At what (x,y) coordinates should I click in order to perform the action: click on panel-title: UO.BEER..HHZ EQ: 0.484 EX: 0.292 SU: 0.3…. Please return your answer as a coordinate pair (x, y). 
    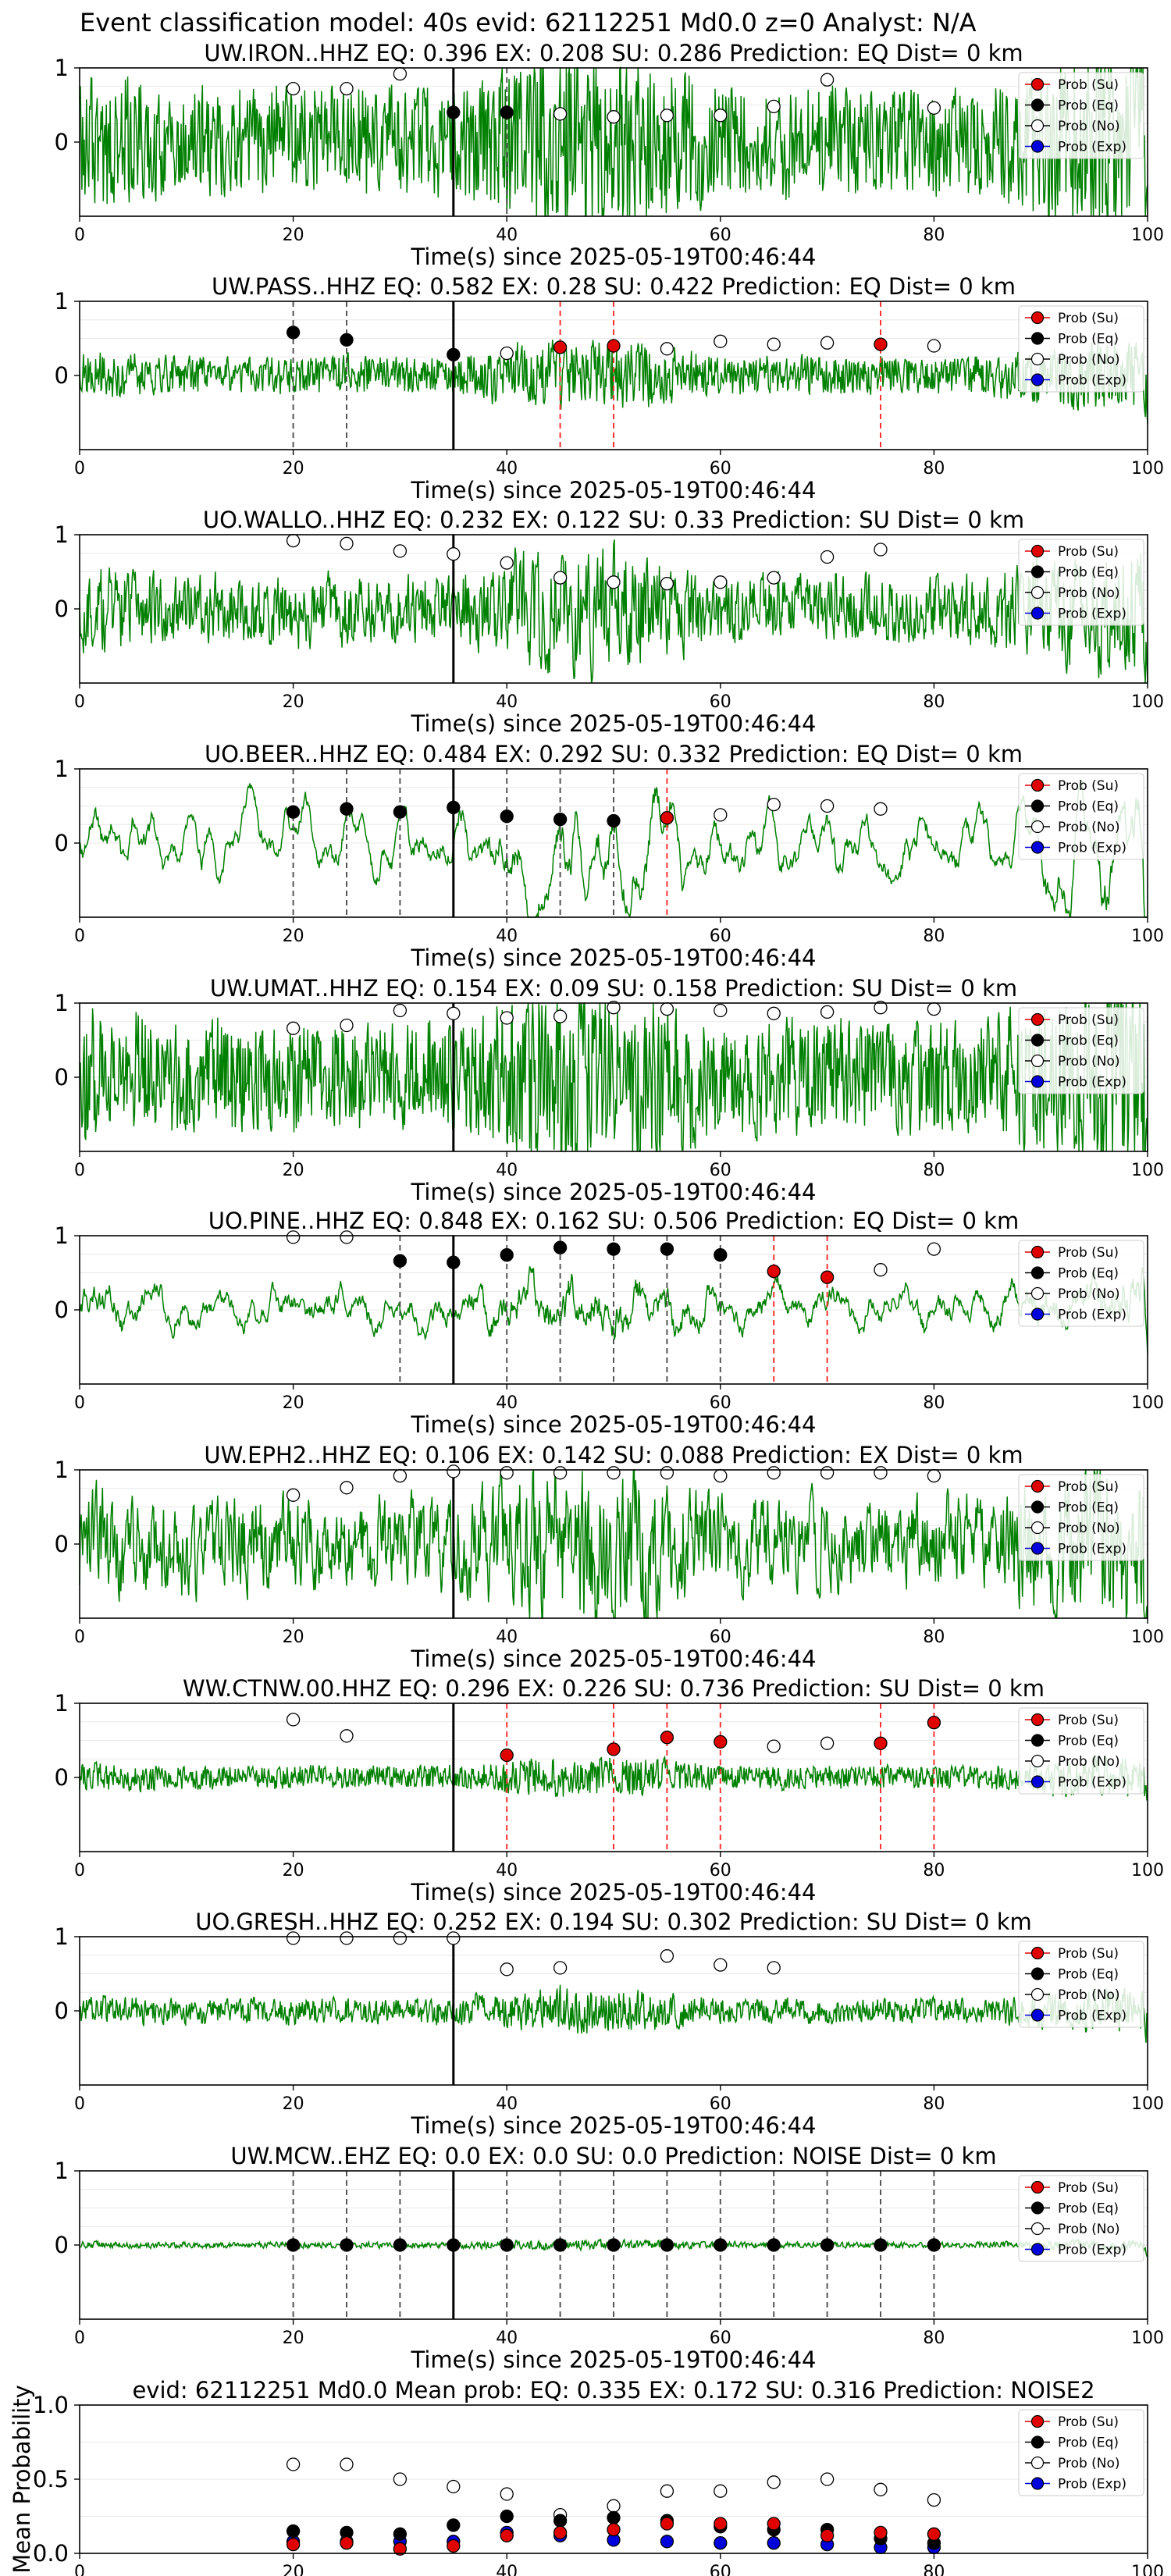
    Looking at the image, I should click on (614, 754).